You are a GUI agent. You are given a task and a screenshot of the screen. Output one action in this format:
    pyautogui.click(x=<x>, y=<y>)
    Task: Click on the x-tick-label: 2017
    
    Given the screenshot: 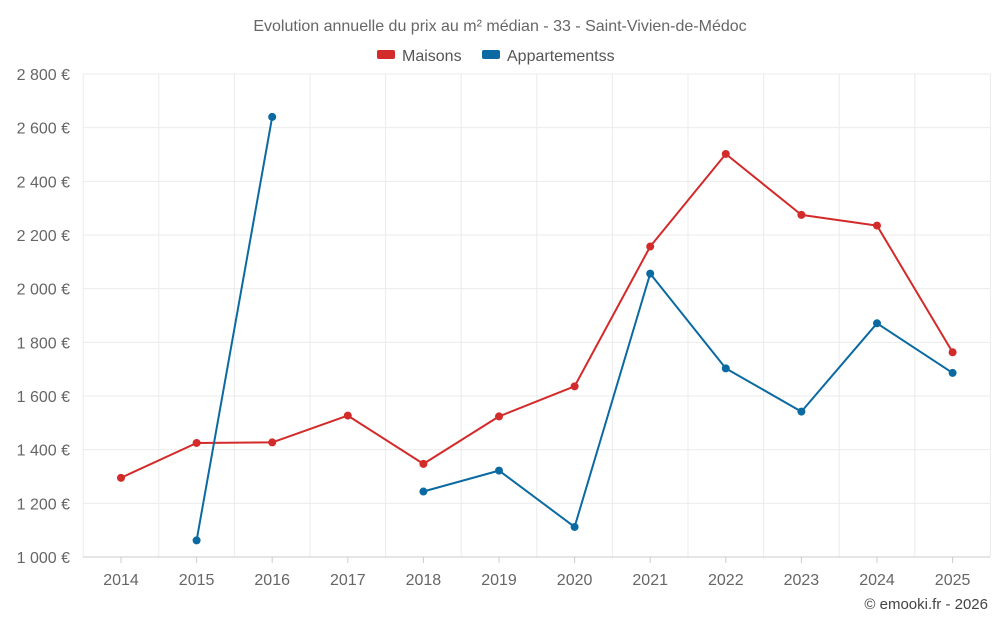 What is the action you would take?
    pyautogui.click(x=348, y=580)
    